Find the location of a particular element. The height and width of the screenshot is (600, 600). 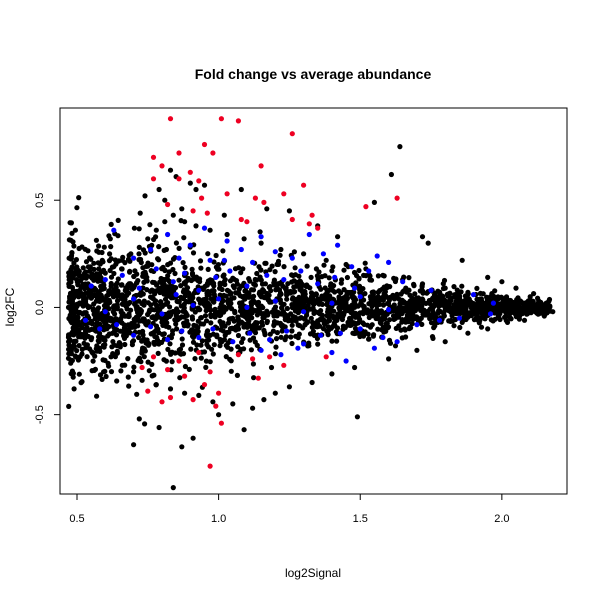

x-tick-label: 0.5 is located at coordinates (76, 519).